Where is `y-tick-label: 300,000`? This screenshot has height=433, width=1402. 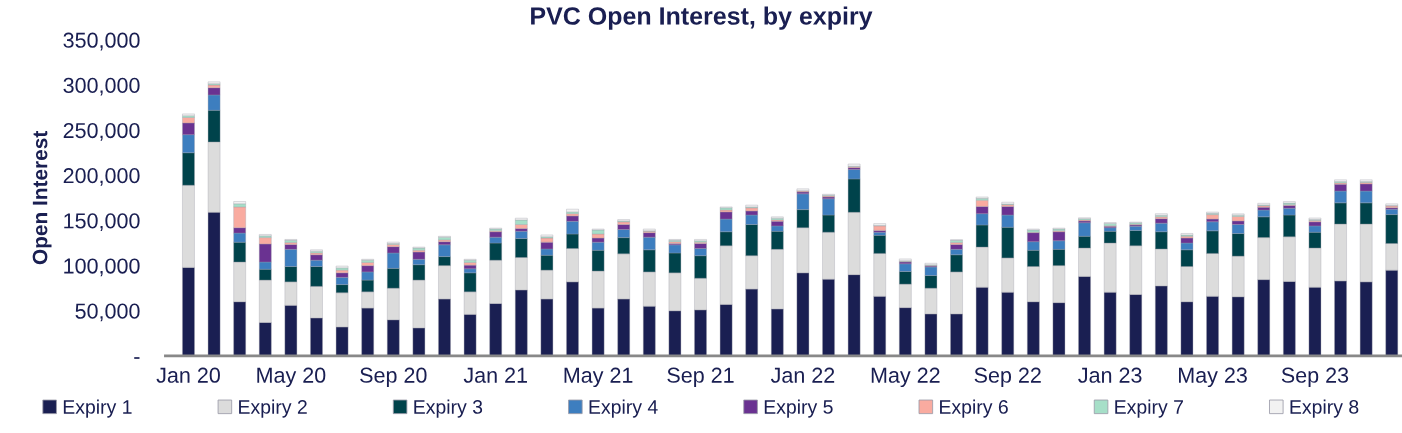 y-tick-label: 300,000 is located at coordinates (101, 86).